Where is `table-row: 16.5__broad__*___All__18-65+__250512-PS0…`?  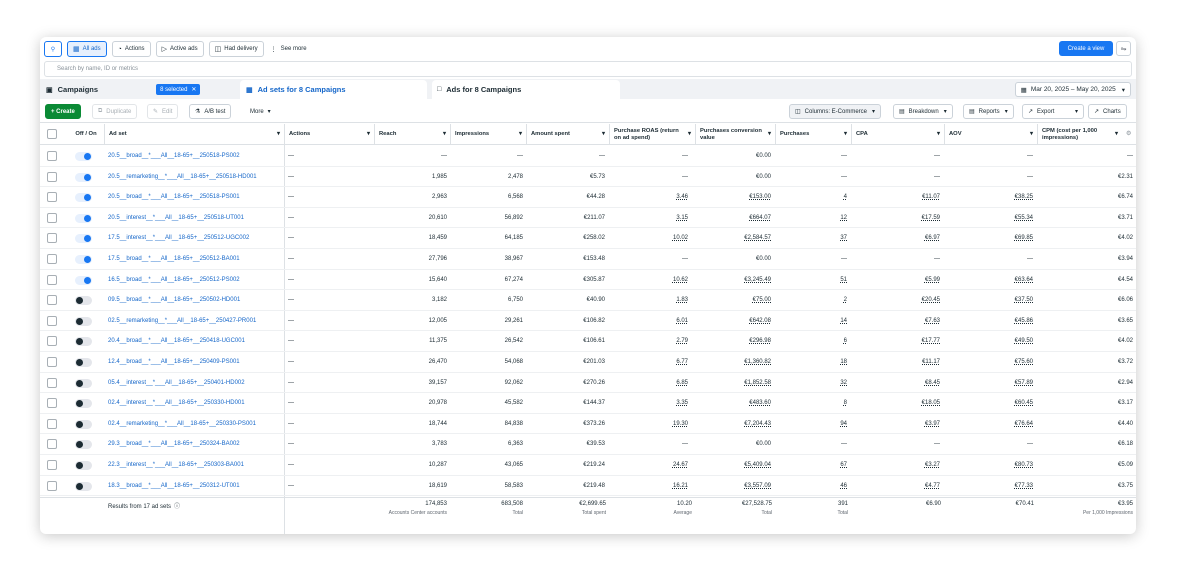
table-row: 16.5__broad__*___All__18-65+__250512-PS0… is located at coordinates (588, 280).